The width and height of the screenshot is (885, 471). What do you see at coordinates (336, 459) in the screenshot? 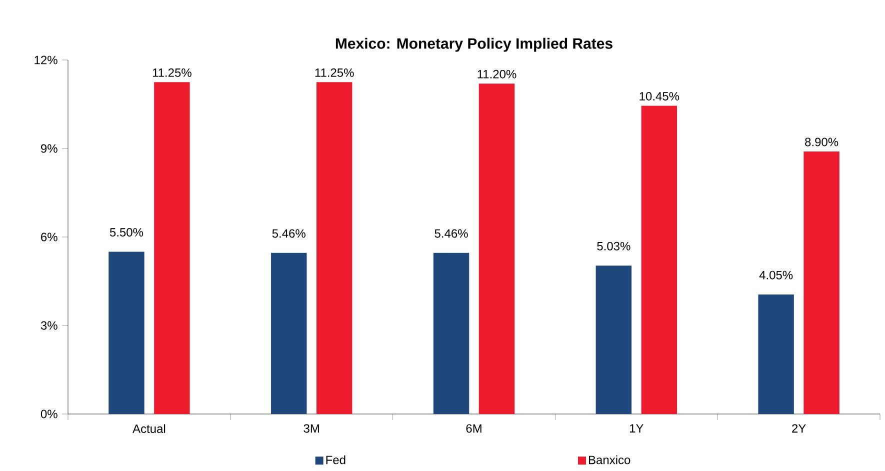
I see `legend-label: Fed` at bounding box center [336, 459].